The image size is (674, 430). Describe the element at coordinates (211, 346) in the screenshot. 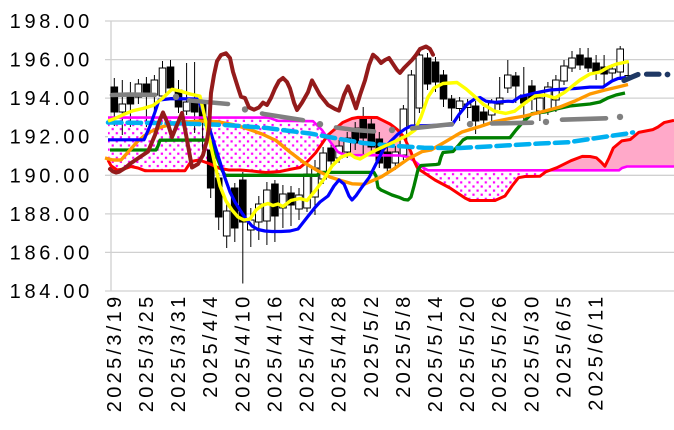

I see `svg-text: 2025/4/4` at that location.